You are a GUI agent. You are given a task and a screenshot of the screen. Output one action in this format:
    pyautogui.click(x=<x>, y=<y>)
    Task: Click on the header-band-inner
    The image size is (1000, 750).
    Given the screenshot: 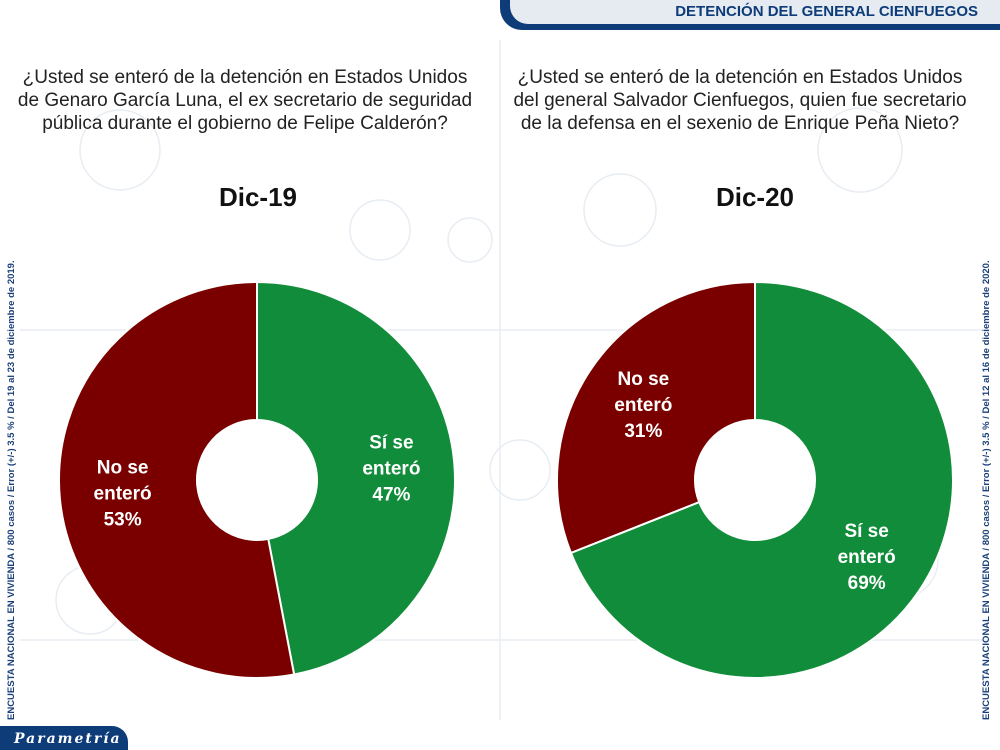 What is the action you would take?
    pyautogui.click(x=755, y=12)
    